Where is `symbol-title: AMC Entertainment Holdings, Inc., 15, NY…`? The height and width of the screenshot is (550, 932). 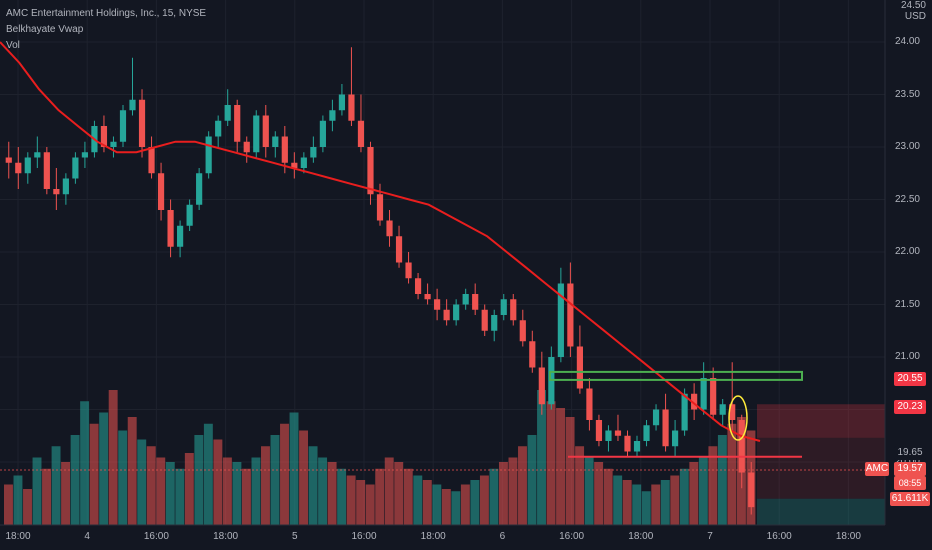 symbol-title: AMC Entertainment Holdings, Inc., 15, NY… is located at coordinates (106, 13).